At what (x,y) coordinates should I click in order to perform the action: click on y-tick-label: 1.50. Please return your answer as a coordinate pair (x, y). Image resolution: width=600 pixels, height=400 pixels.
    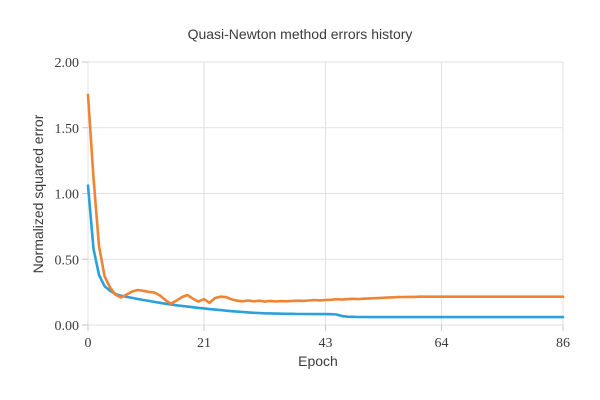
    Looking at the image, I should click on (67, 129).